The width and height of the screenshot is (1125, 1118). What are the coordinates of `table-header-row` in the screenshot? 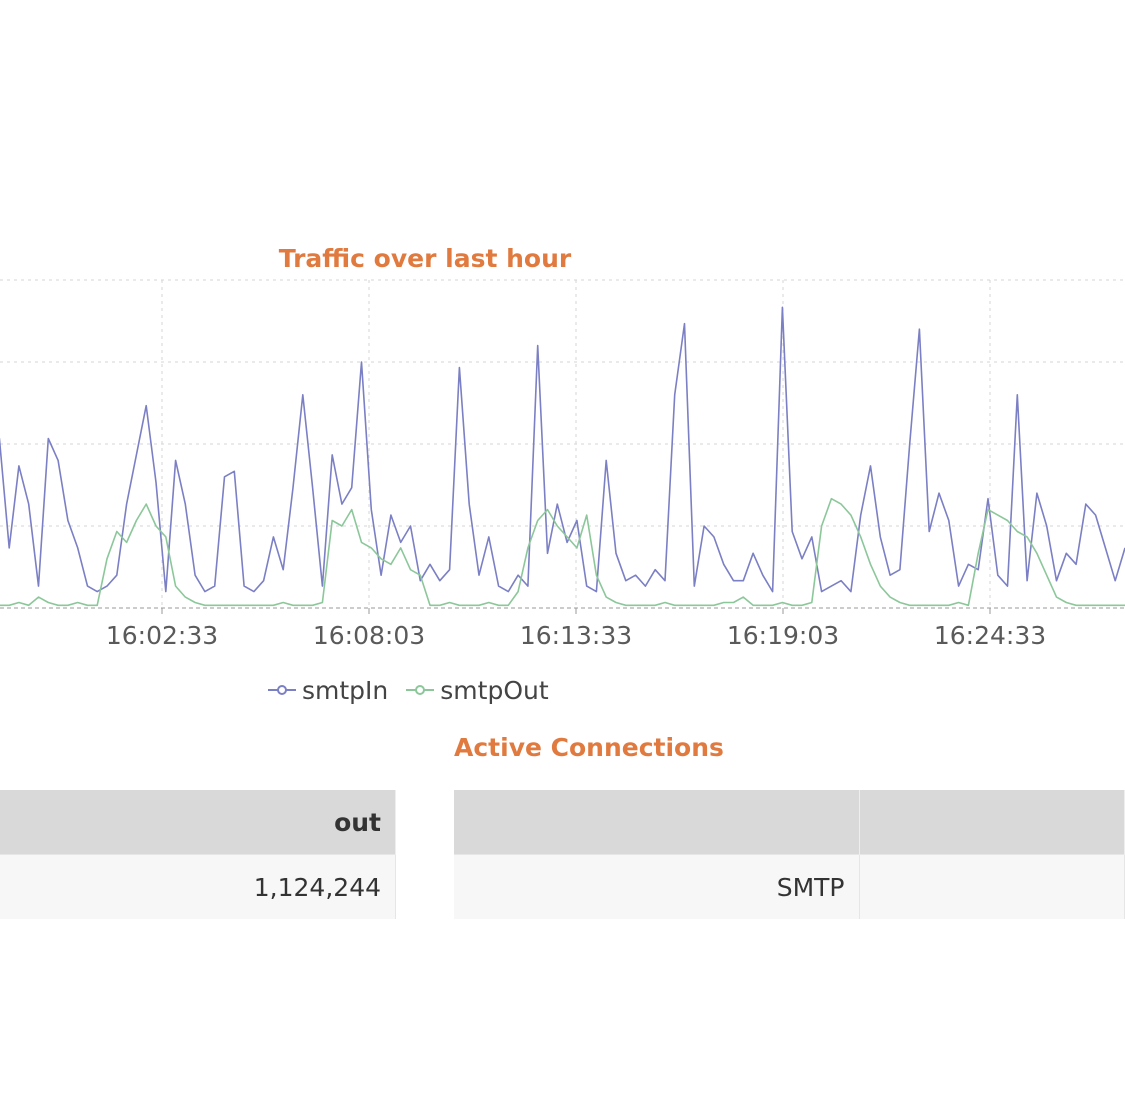 It's located at (789, 822).